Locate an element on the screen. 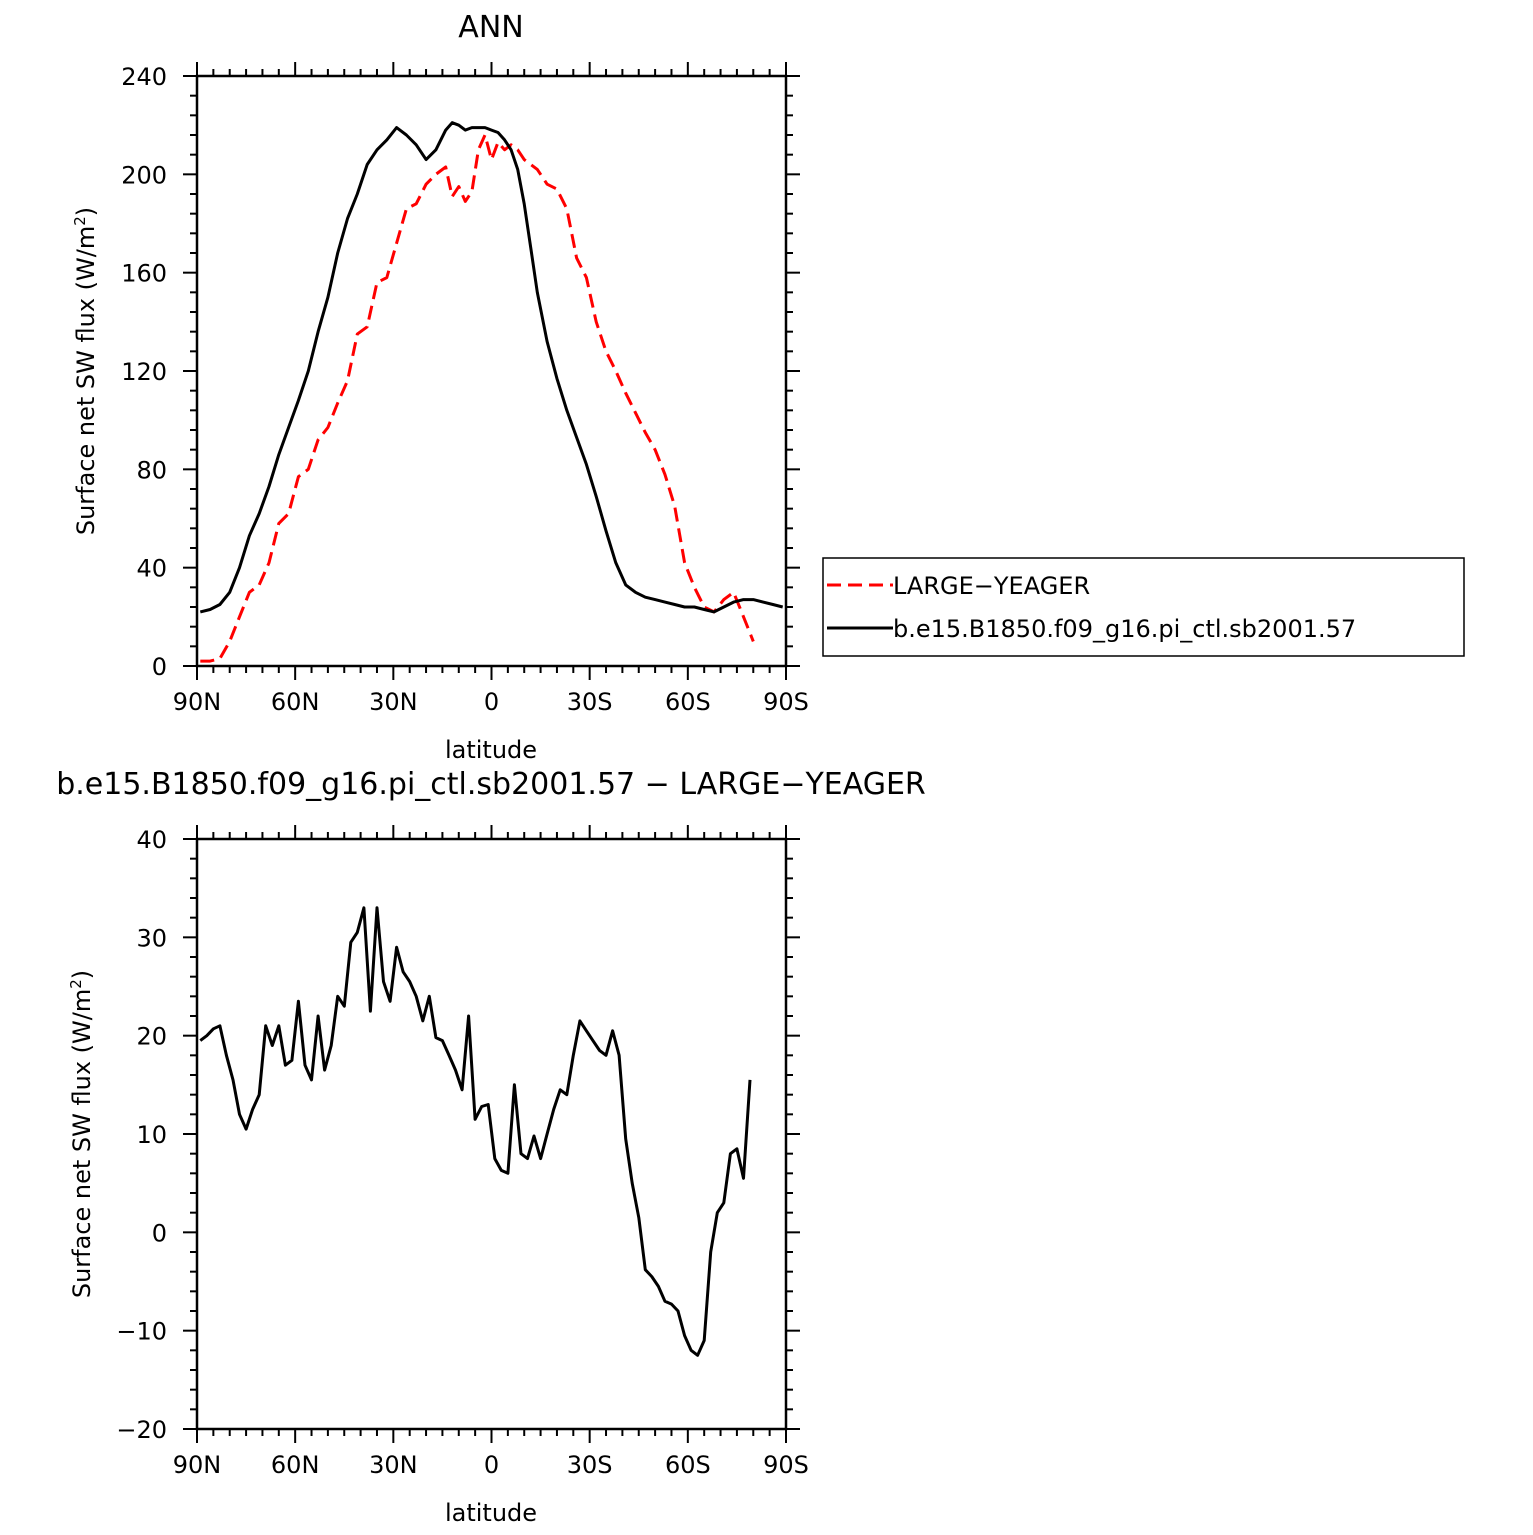 The height and width of the screenshot is (1535, 1533). y-tick-label: −20 is located at coordinates (141, 1430).